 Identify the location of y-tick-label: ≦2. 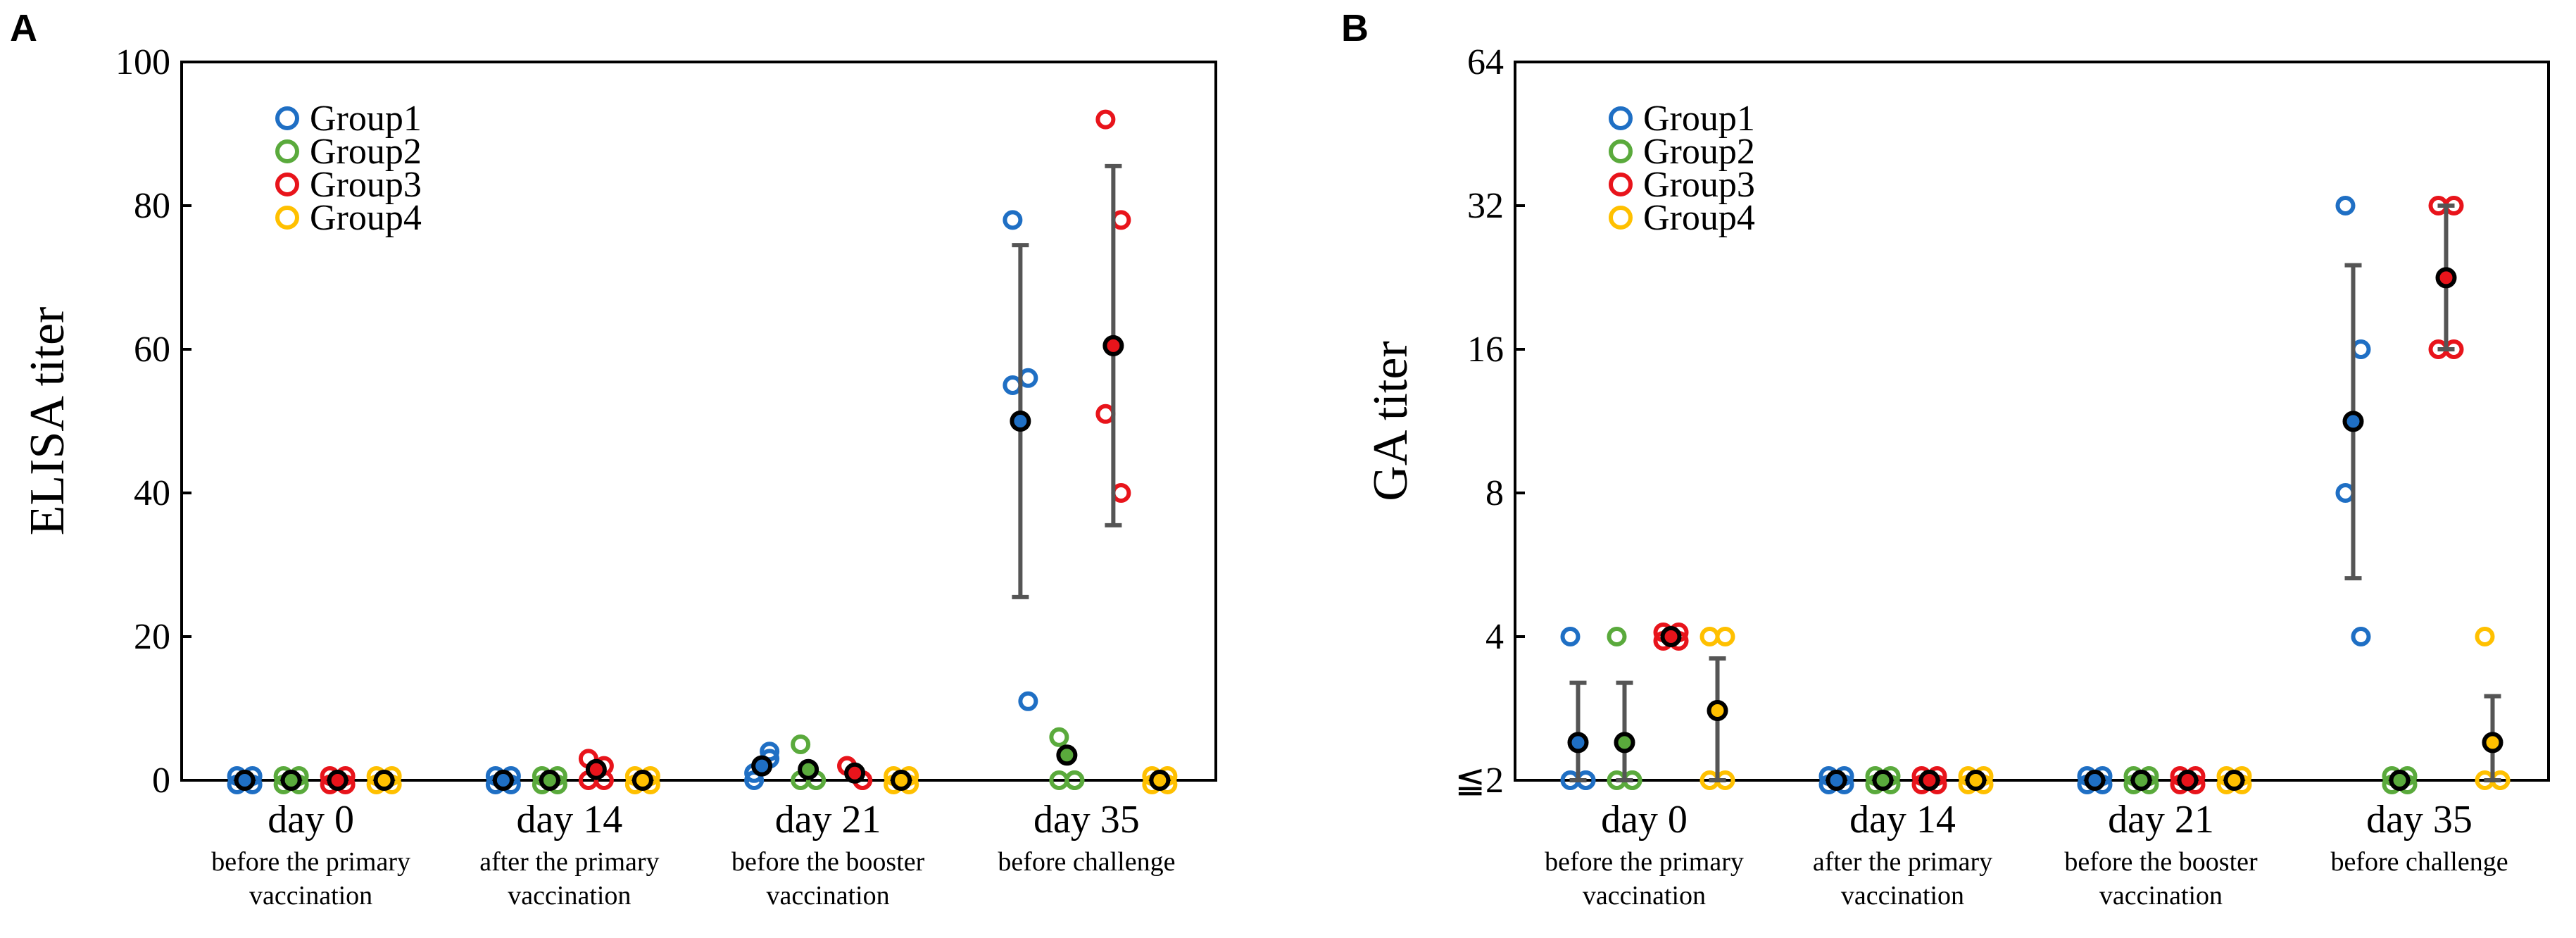
(1480, 781).